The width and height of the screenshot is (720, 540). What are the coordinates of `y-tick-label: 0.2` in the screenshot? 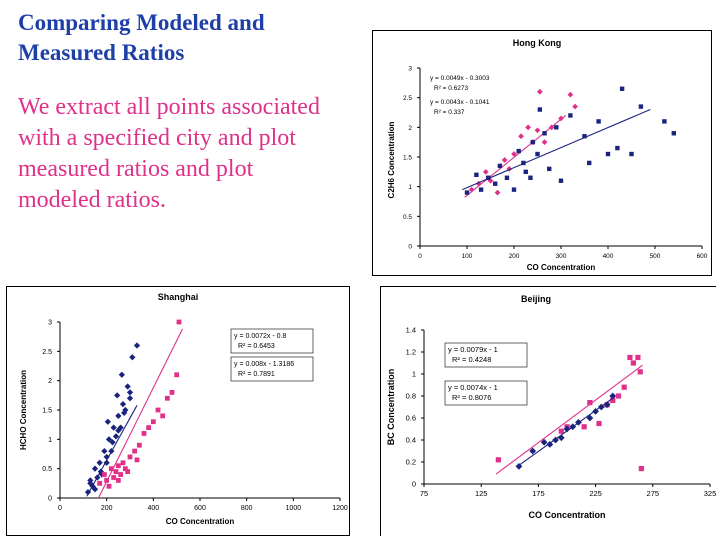 It's located at (411, 462).